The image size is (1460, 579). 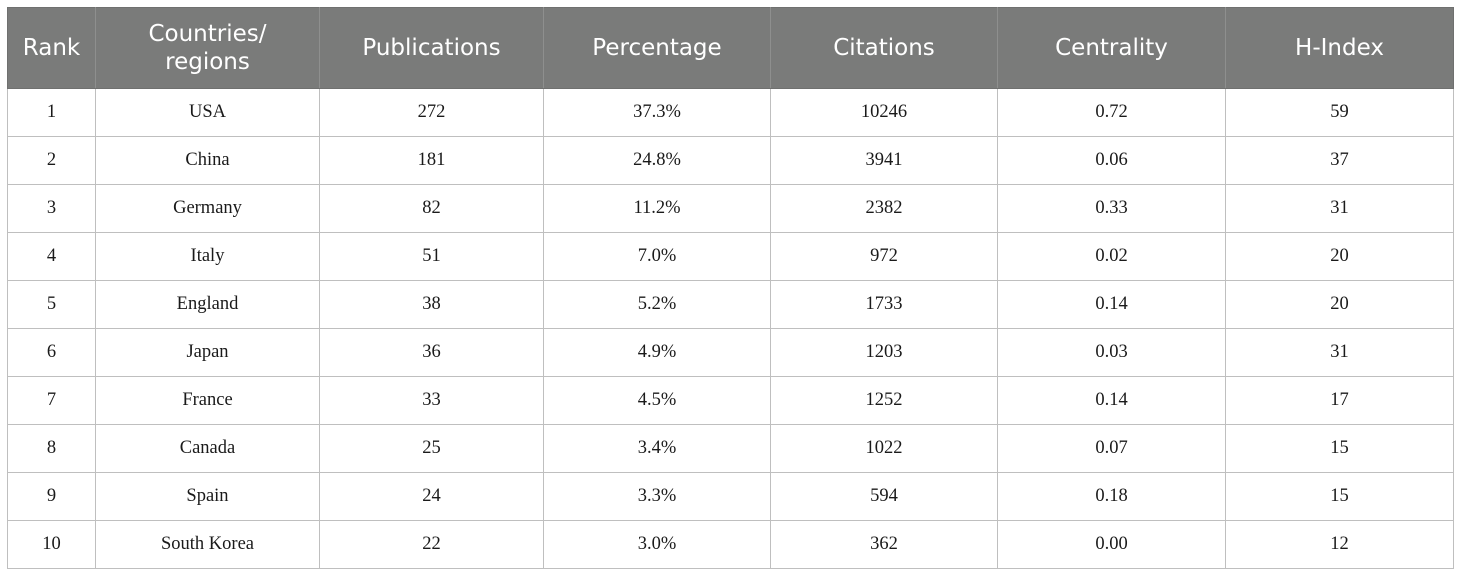 What do you see at coordinates (431, 448) in the screenshot?
I see `cell-publications: 25` at bounding box center [431, 448].